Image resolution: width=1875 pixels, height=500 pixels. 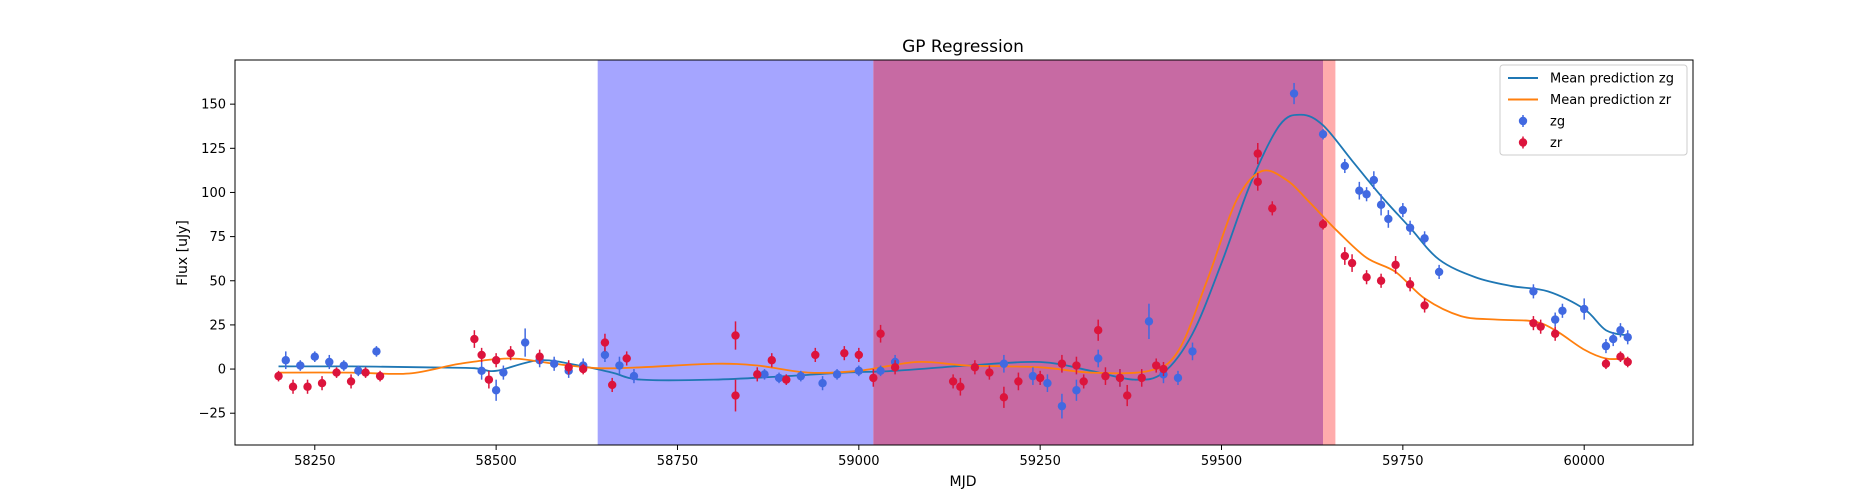 I want to click on y-tick-label: −25, so click(x=212, y=414).